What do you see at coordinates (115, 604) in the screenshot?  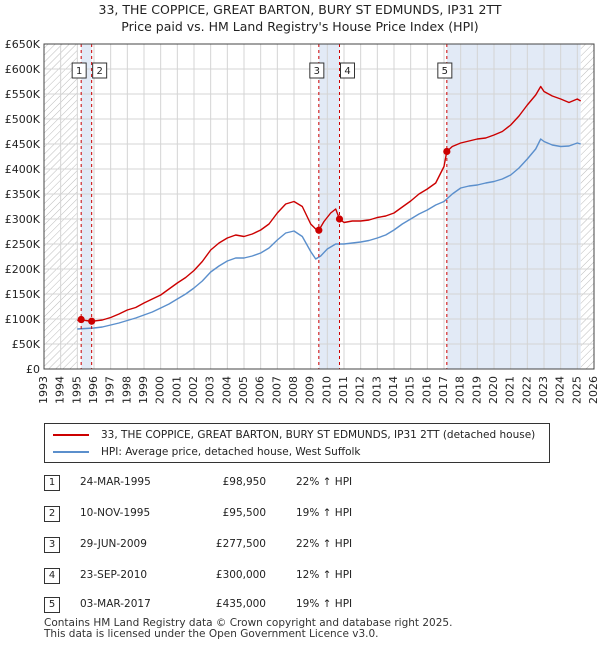 I see `sale-date: 03-MAR-2017` at bounding box center [115, 604].